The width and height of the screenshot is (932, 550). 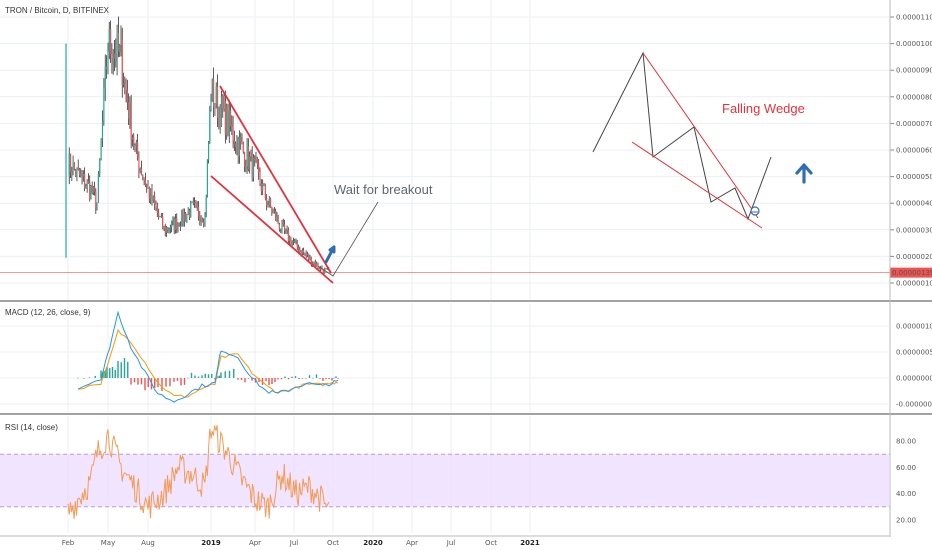 What do you see at coordinates (199, 145) in the screenshot?
I see `price-candles` at bounding box center [199, 145].